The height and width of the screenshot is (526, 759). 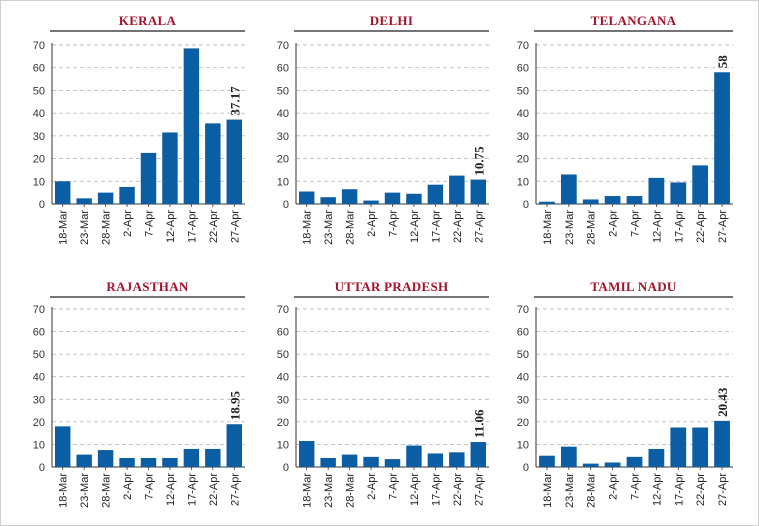 I want to click on data-label: 20.43, so click(x=722, y=402).